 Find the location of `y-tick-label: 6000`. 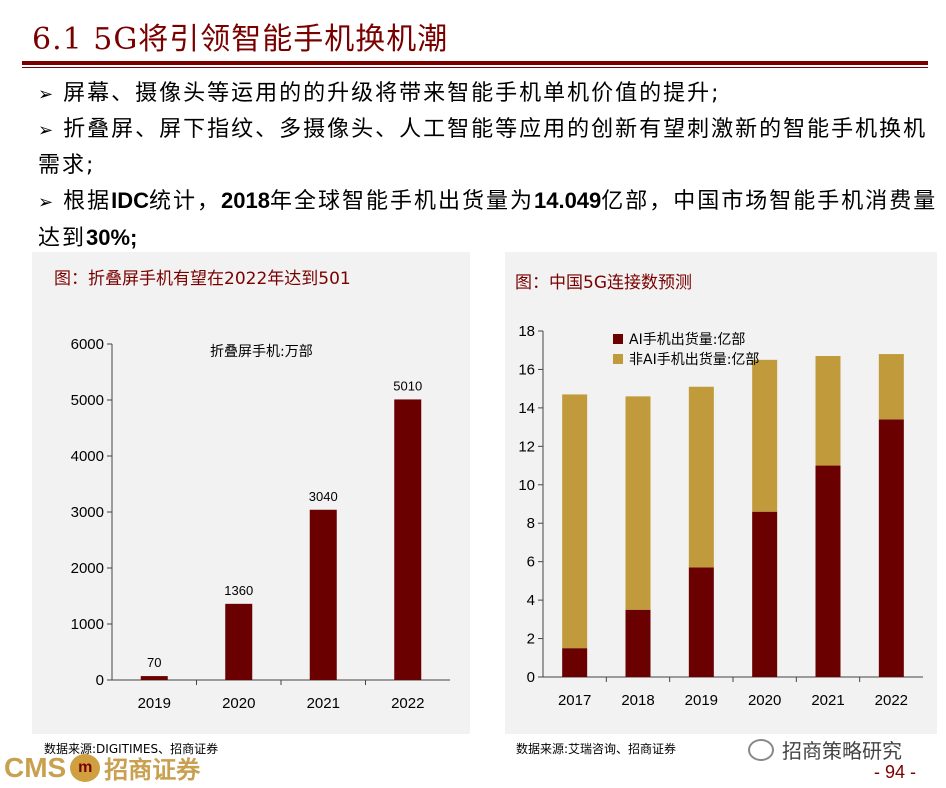

y-tick-label: 6000 is located at coordinates (87, 344).